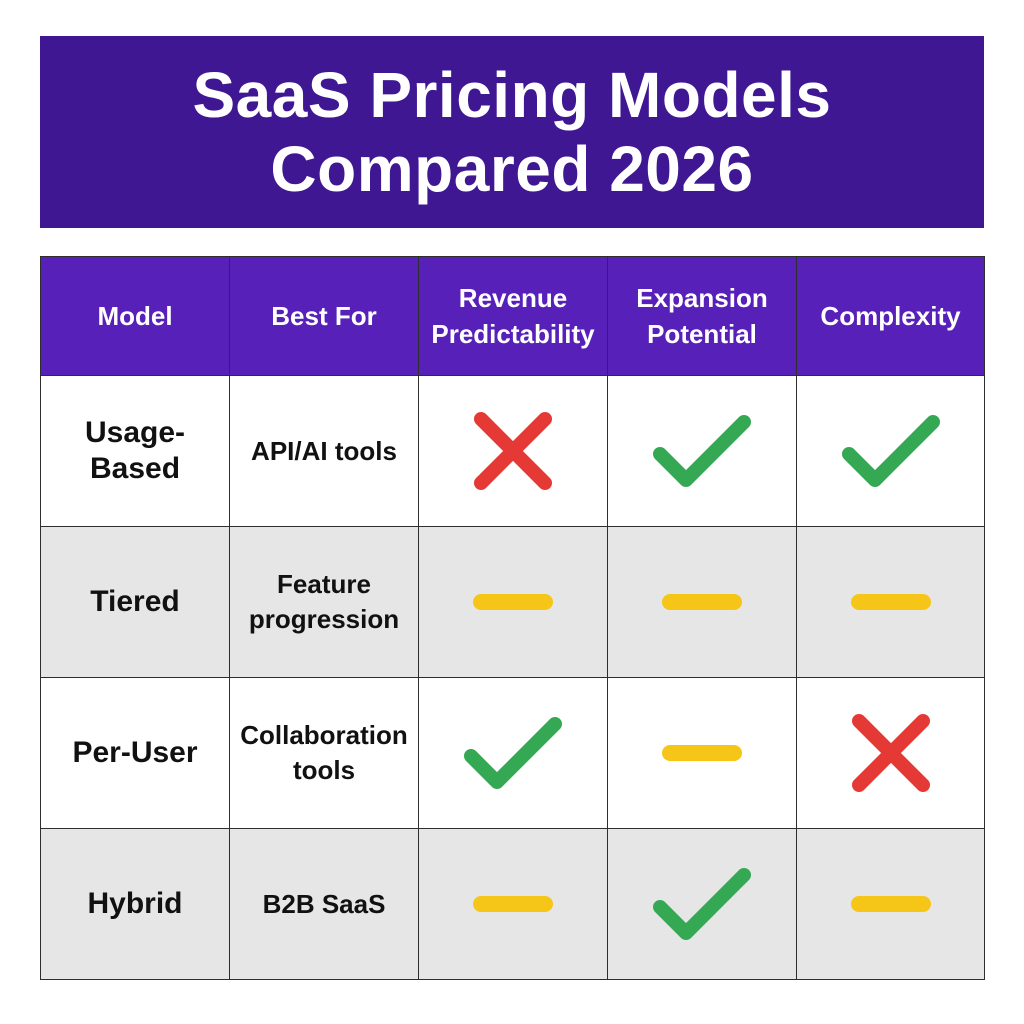 The height and width of the screenshot is (1024, 1024). I want to click on header-revenue-predictability: Revenue Predictability, so click(513, 316).